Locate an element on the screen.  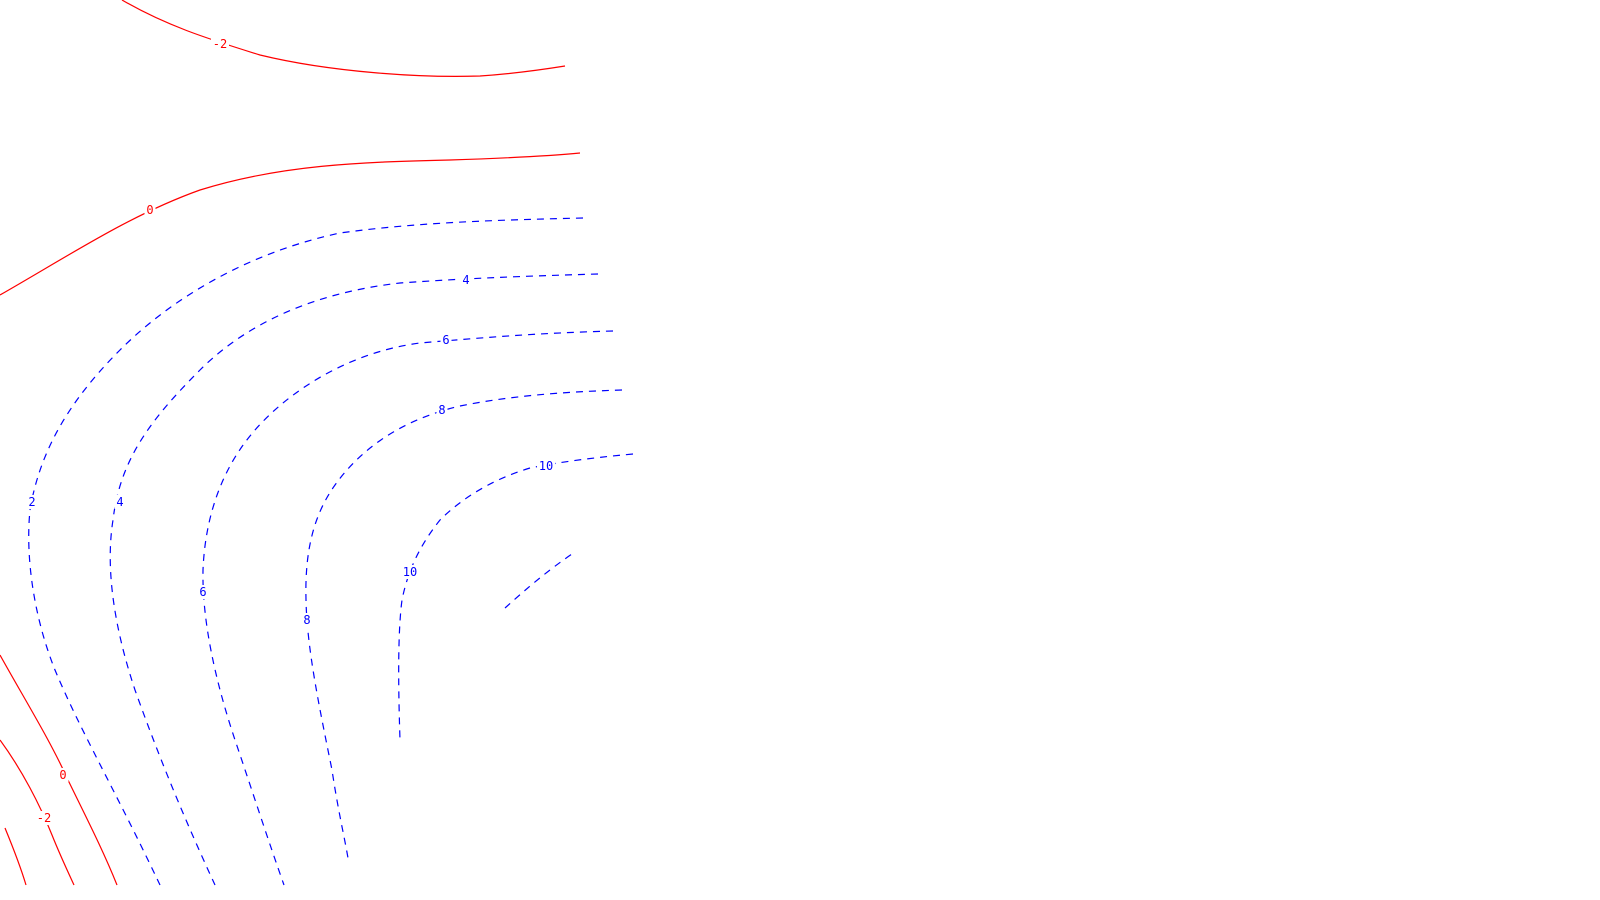
contour-label-neg2-top-band-0: -2 is located at coordinates (220, 44).